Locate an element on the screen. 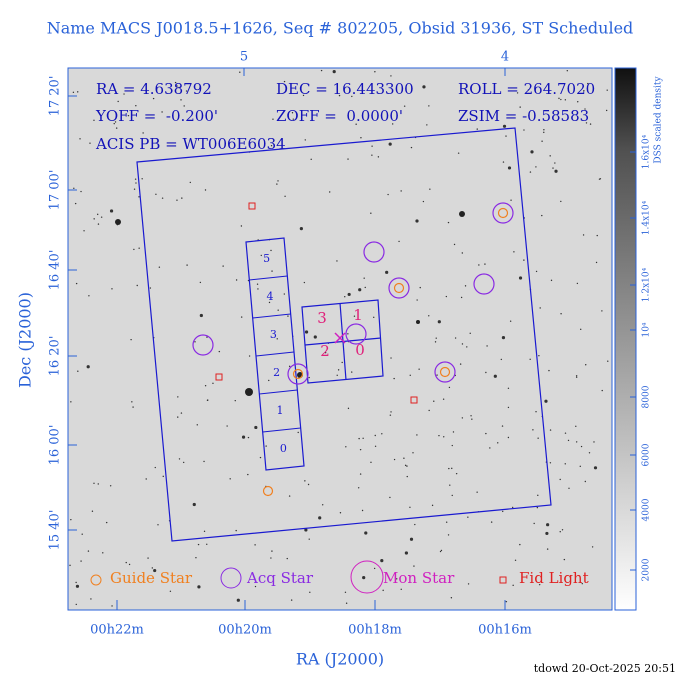  cb-tick-label: 4000 is located at coordinates (647, 509).